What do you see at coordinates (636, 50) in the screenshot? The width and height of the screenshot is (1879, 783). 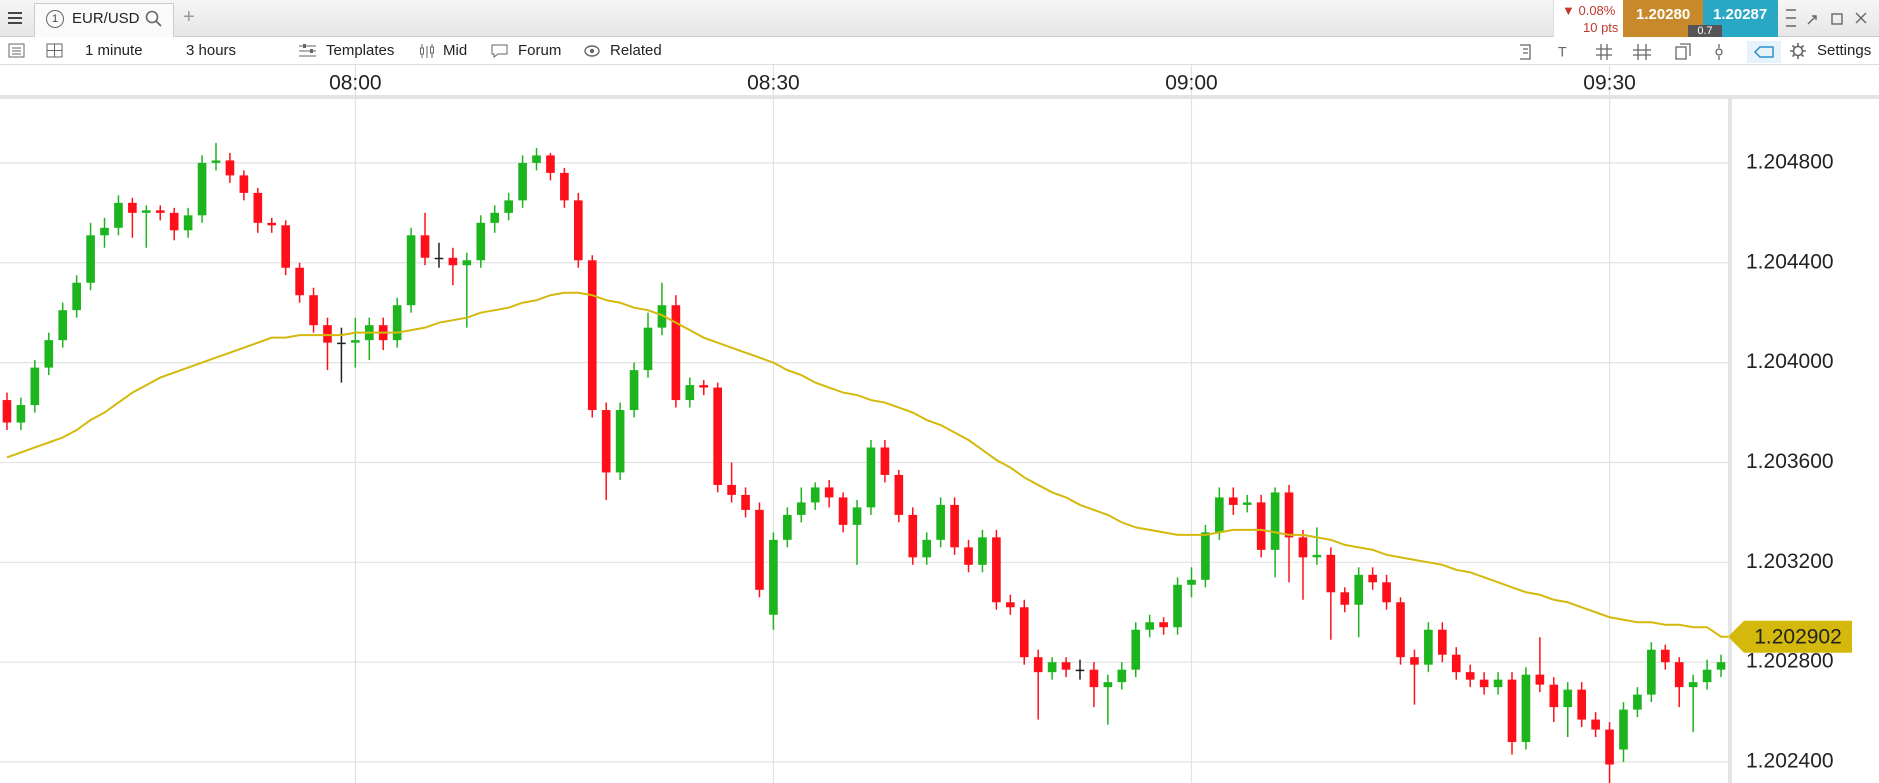 I see `related: Related` at bounding box center [636, 50].